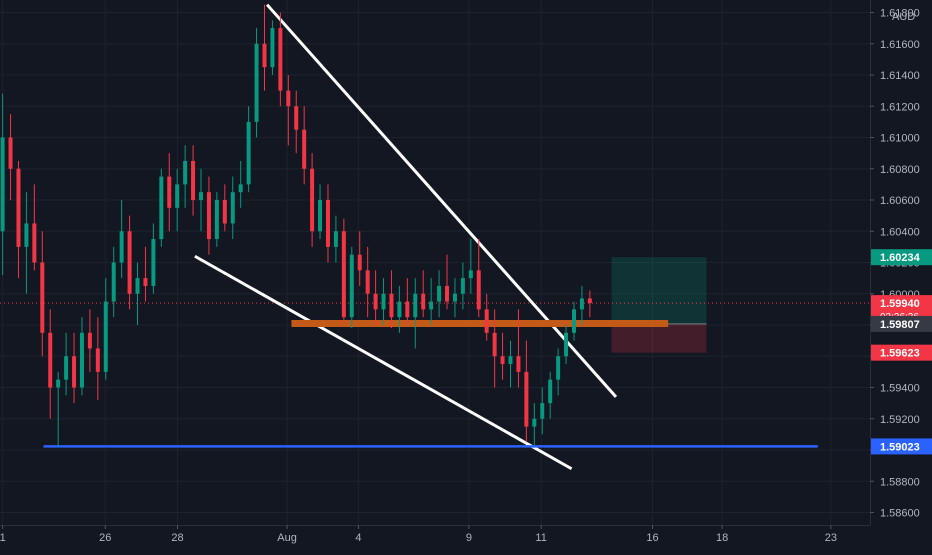 The width and height of the screenshot is (932, 555). I want to click on date-label: Aug, so click(287, 538).